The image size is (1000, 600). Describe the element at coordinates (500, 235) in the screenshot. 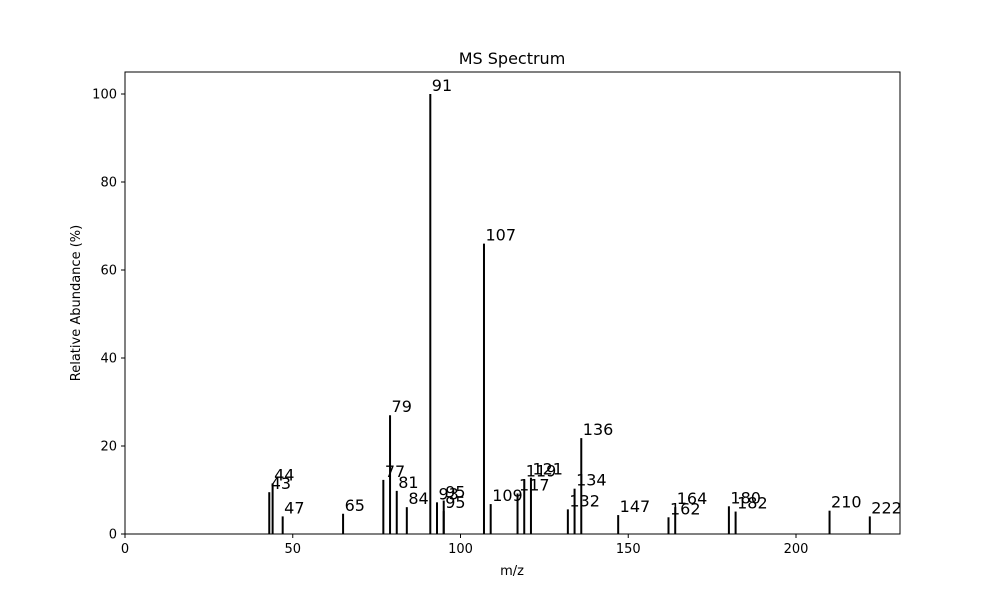

I see `peak-label: 107` at that location.